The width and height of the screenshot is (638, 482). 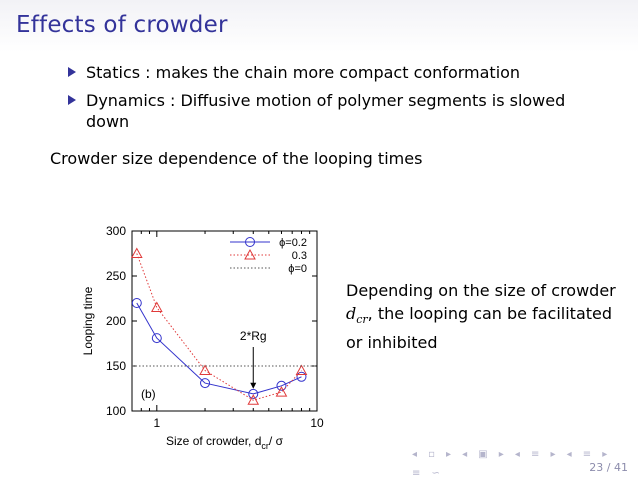 I want to click on subsection-icon: ▣, so click(x=483, y=454).